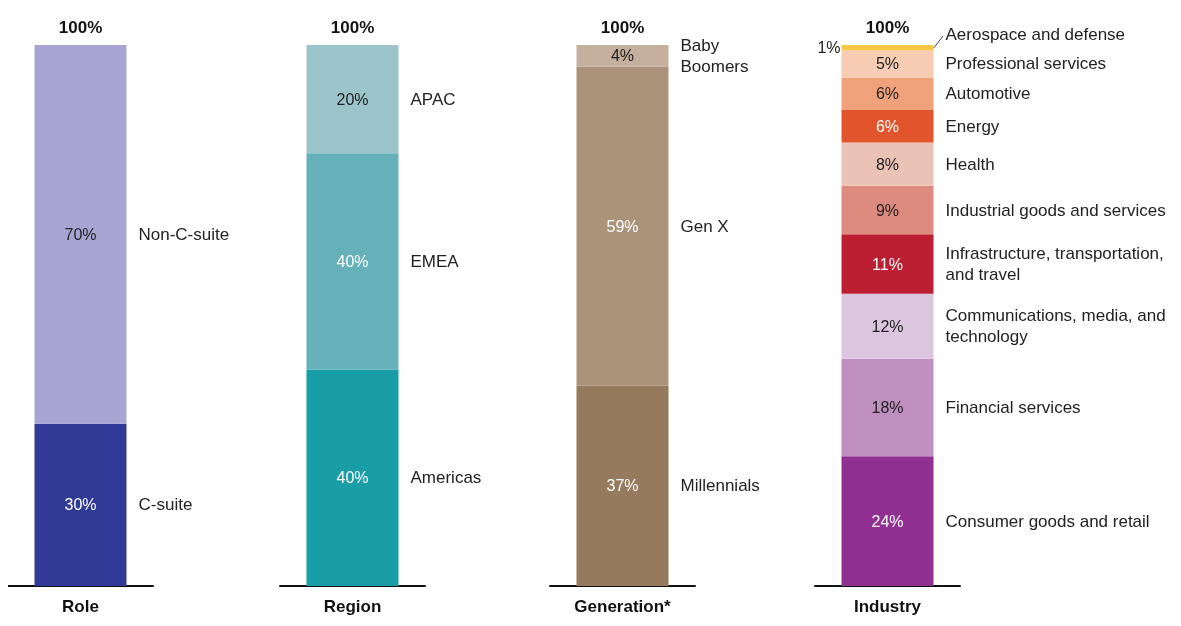 This screenshot has width=1181, height=626. I want to click on data-label: 70%, so click(80, 234).